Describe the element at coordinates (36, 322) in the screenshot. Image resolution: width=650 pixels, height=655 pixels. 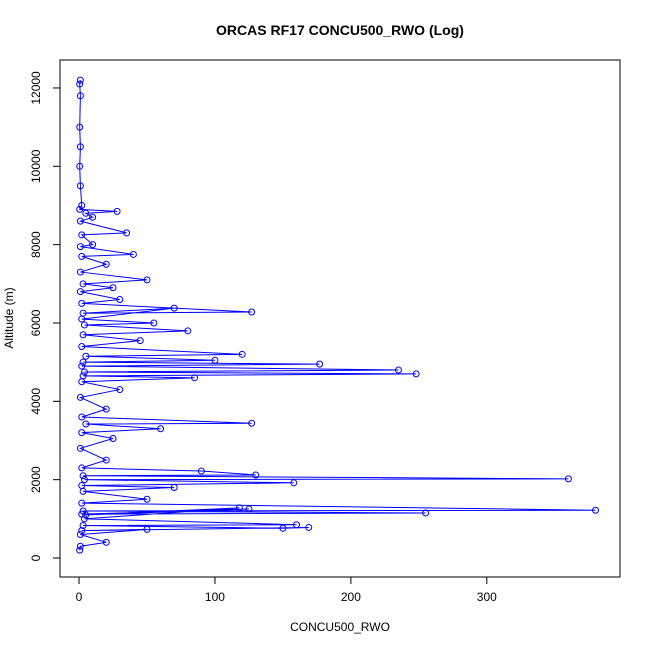
I see `y-tick-label: 6000` at that location.